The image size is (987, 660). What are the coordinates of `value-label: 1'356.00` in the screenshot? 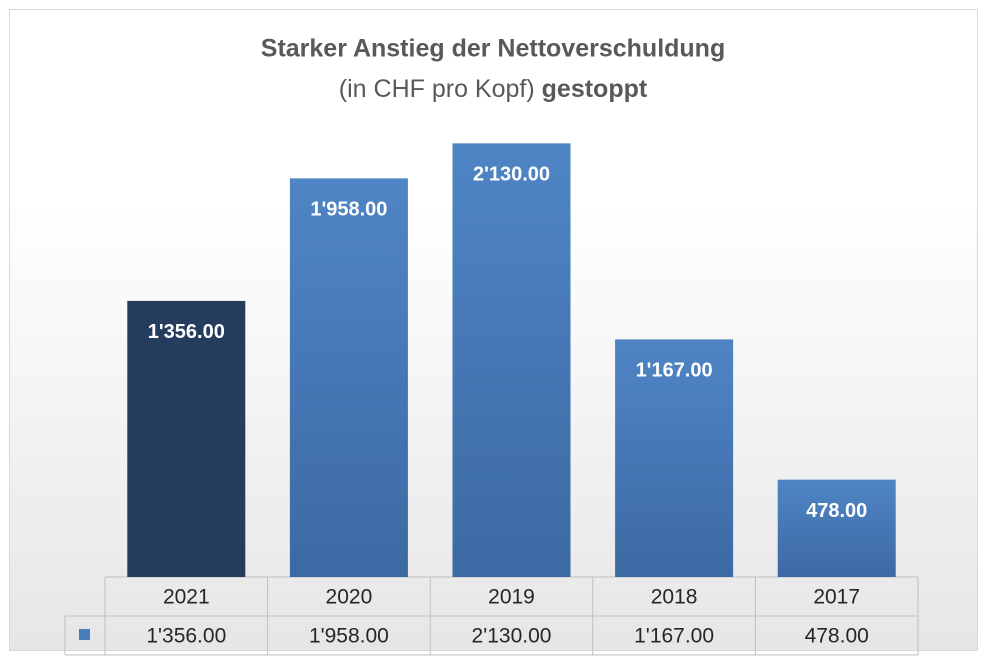 It's located at (186, 332).